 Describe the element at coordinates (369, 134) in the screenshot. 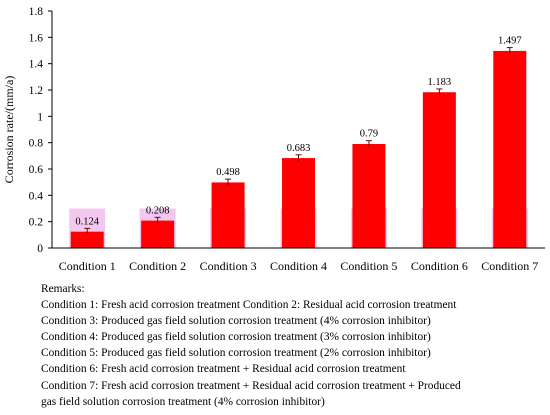

I see `data-label-5: 0.79` at that location.